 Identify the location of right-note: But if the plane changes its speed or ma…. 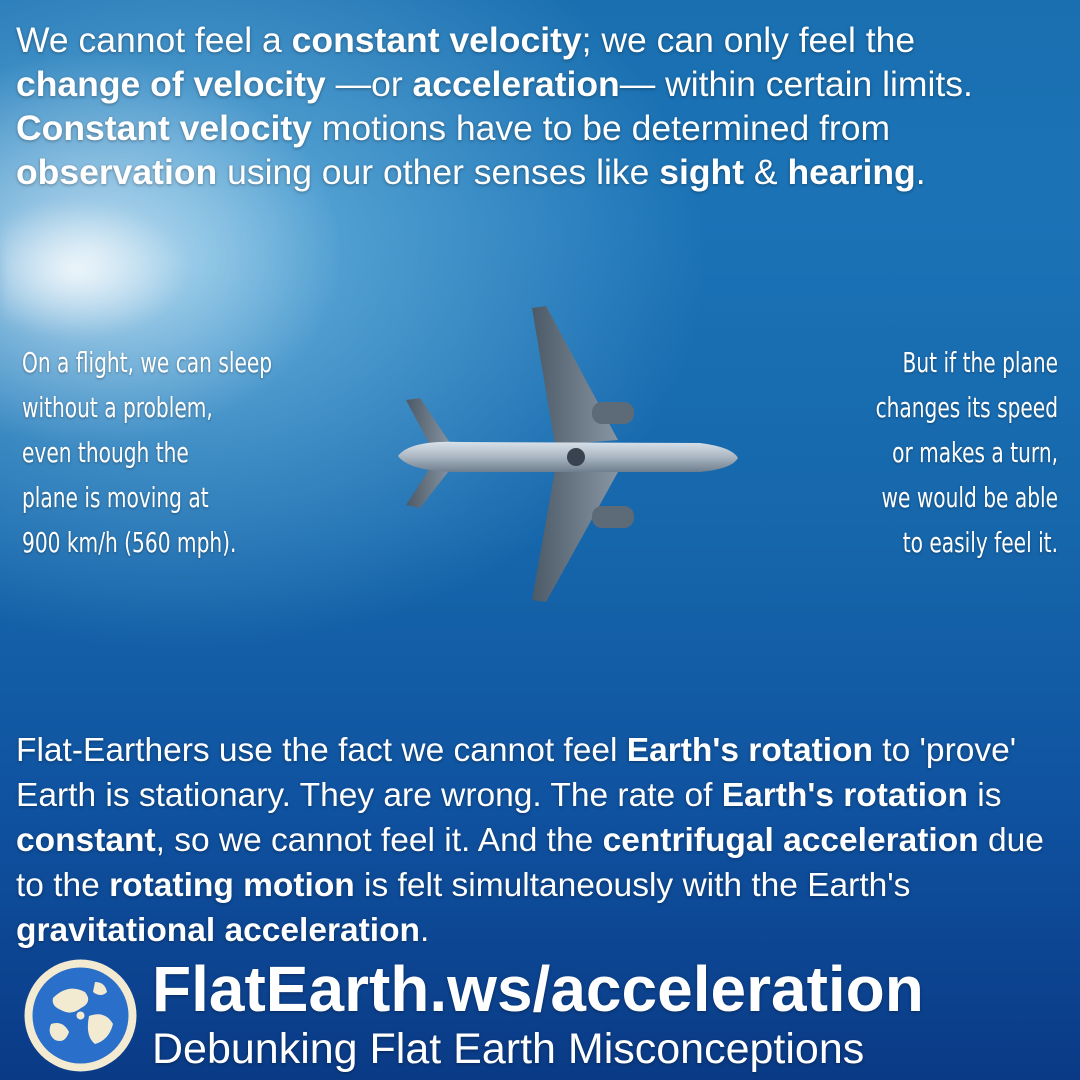
(899, 452).